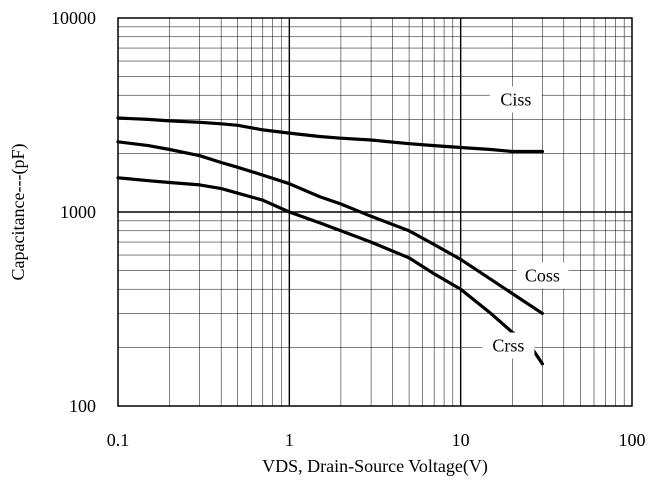 This screenshot has height=481, width=662. I want to click on y-axis-label: Capacitance---(pF), so click(18, 212).